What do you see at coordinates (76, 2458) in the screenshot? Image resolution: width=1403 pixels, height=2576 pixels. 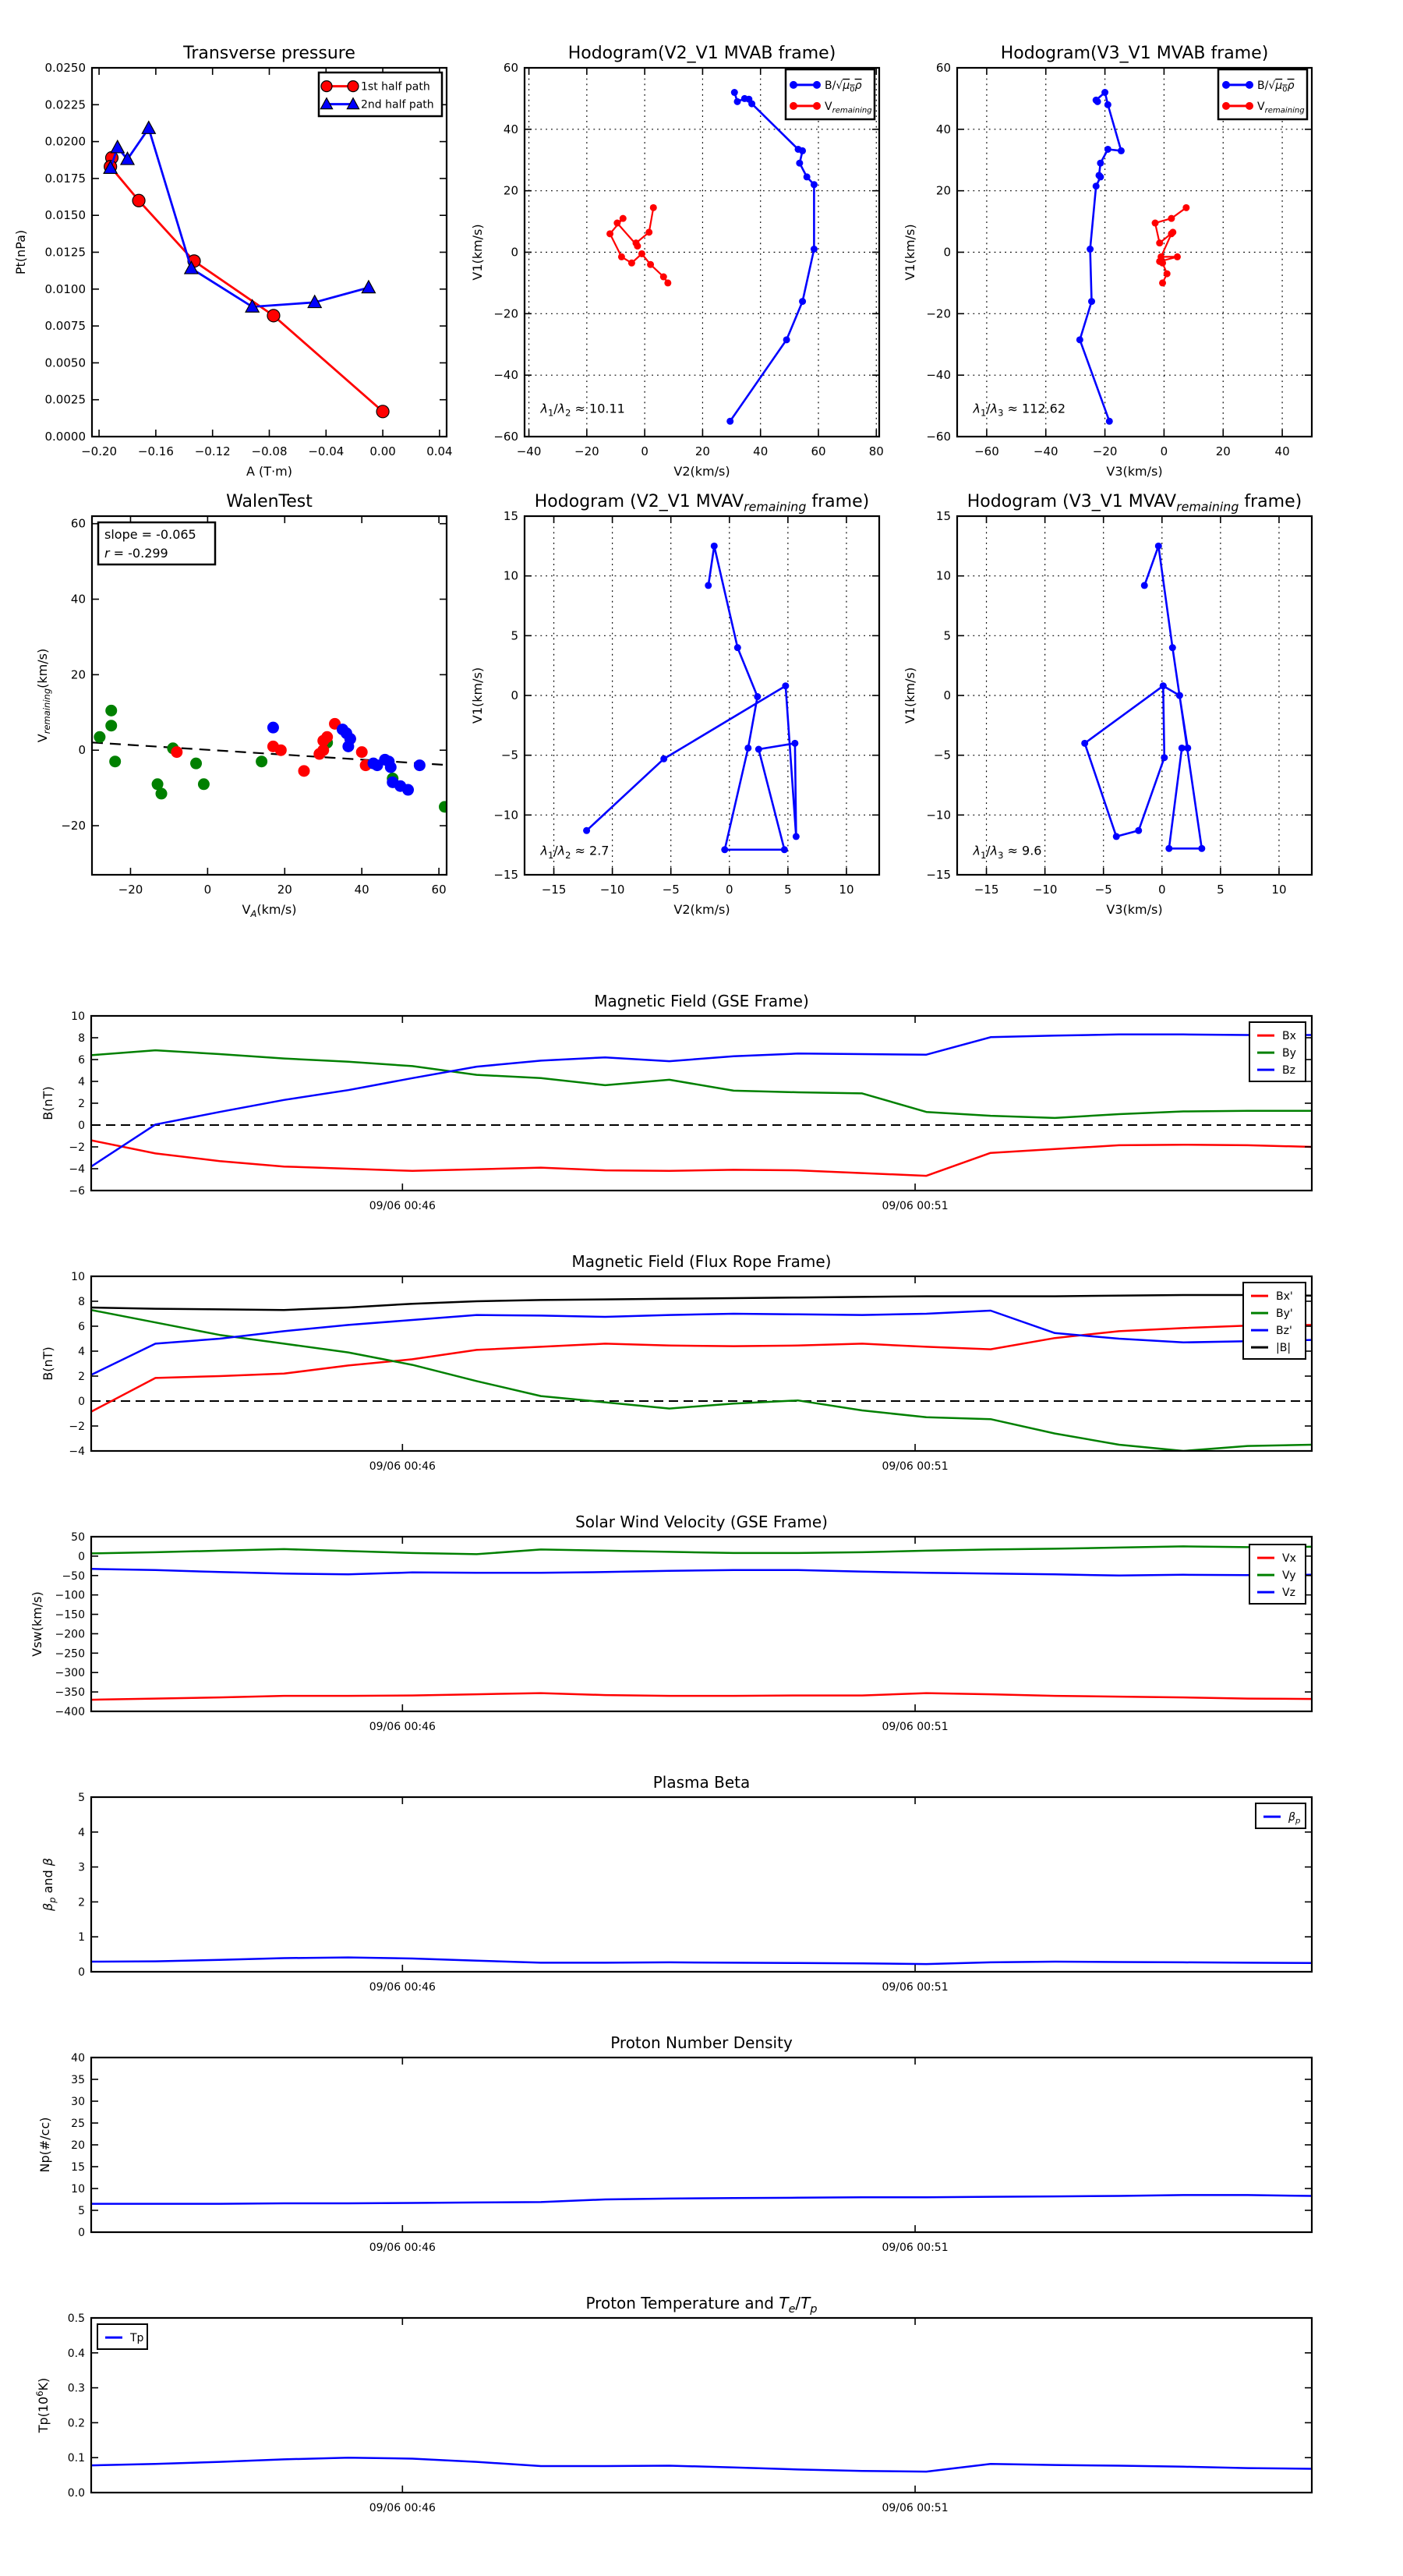 I see `y-tick-label: 0.1` at bounding box center [76, 2458].